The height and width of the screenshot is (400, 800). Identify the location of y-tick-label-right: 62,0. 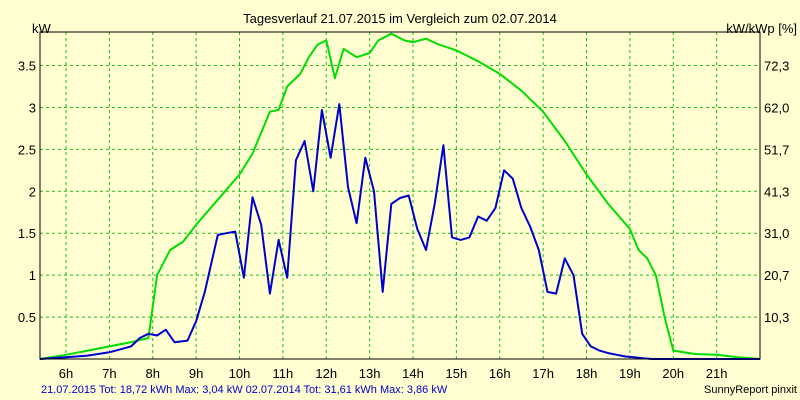
(776, 107).